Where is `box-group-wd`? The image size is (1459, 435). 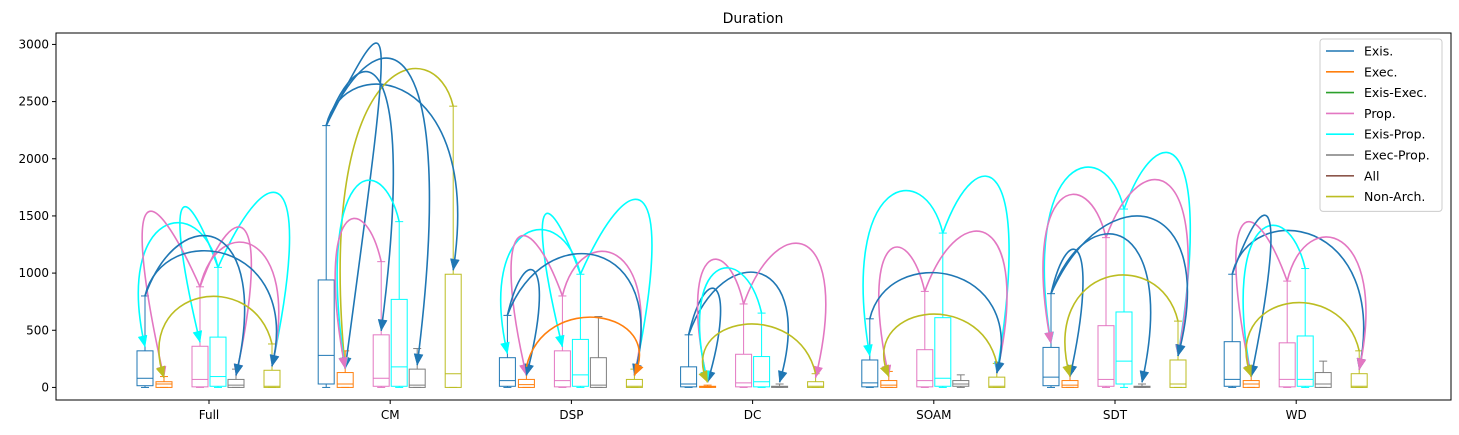
box-group-wd is located at coordinates (1295, 328).